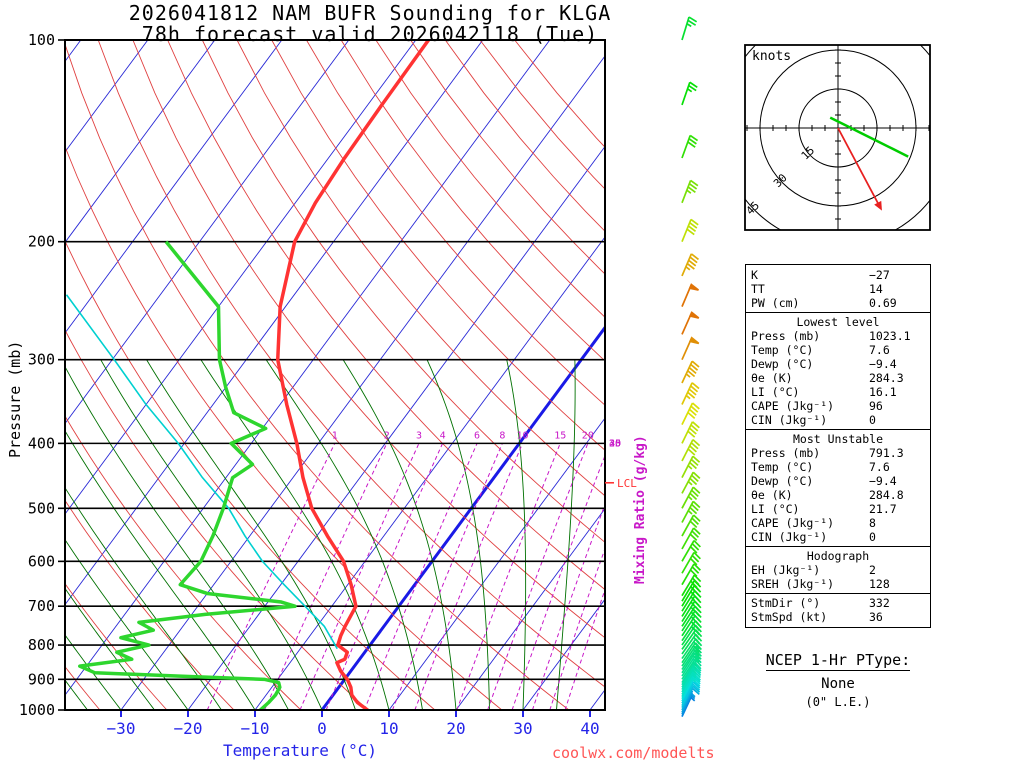 The height and width of the screenshot is (768, 1024). What do you see at coordinates (838, 617) in the screenshot?
I see `stat-row: StmSpd (kt) 36` at bounding box center [838, 617].